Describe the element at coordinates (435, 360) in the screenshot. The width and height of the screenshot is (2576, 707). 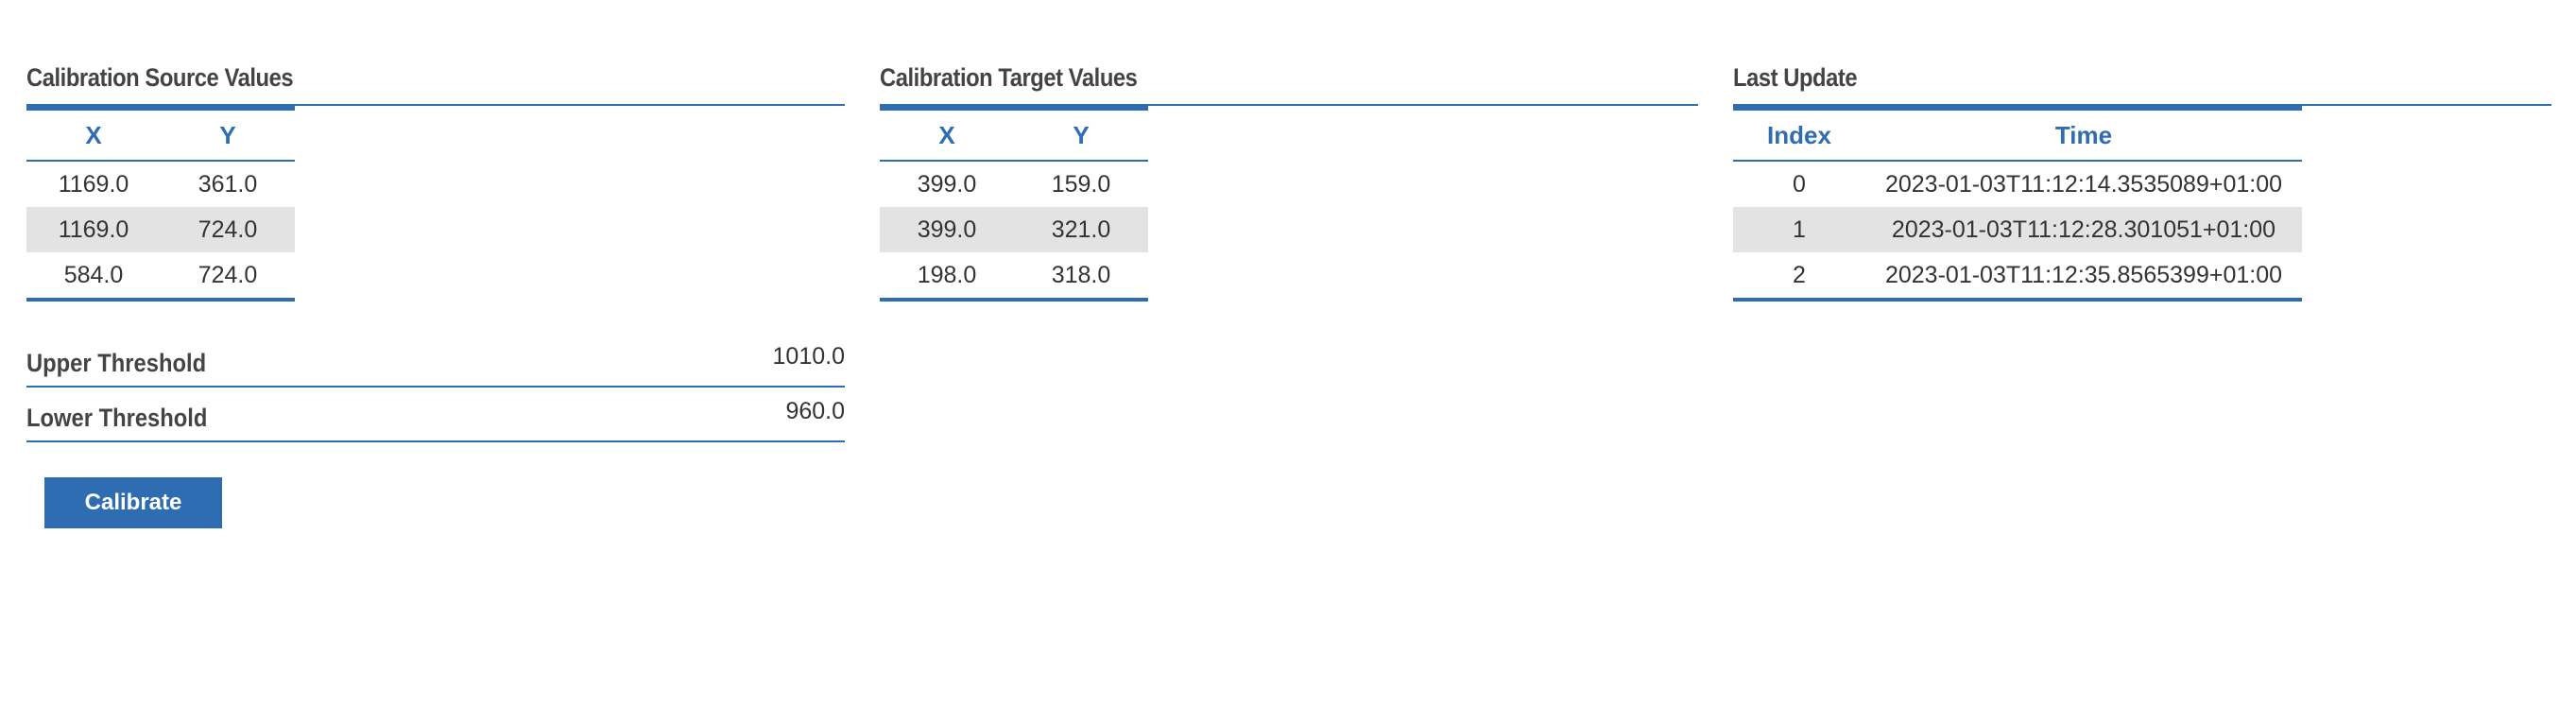
I see `upper-threshold-row: Upper Threshold 1010.0` at that location.